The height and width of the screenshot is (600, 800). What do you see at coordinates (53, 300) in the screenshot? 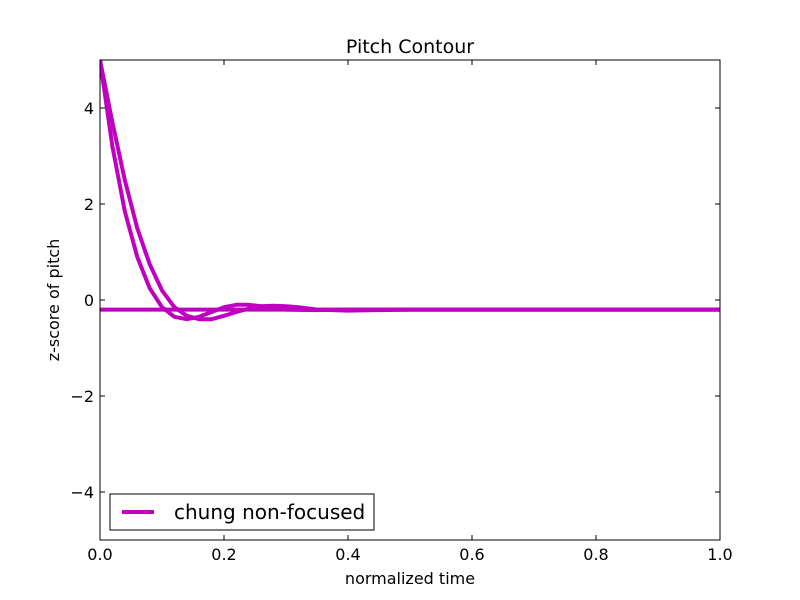
I see `y-axis-label: z-score of pitch` at bounding box center [53, 300].